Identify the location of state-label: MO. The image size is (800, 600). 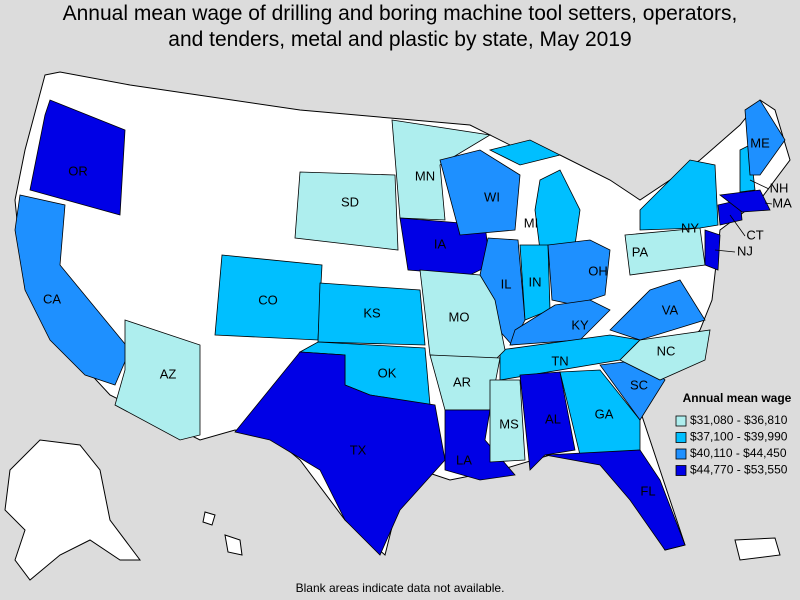
(459, 316).